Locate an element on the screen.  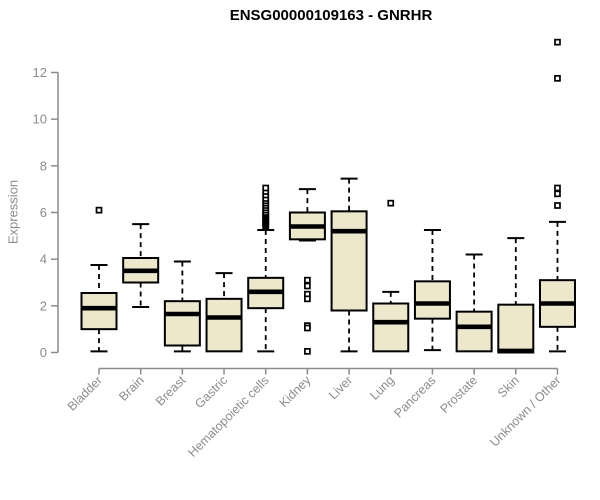
x-tick-label: Unknown / Other is located at coordinates (525, 411).